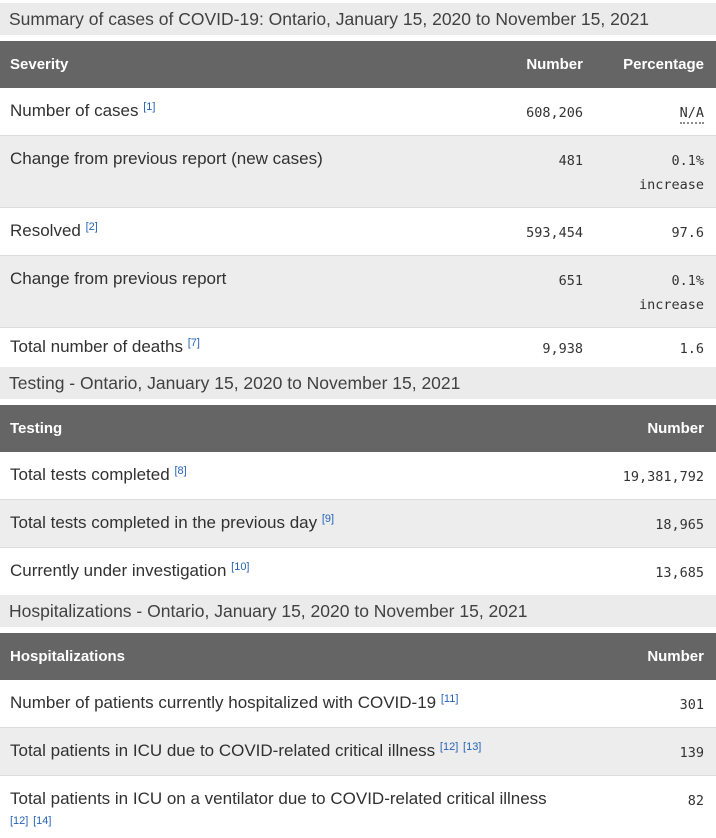 This screenshot has height=838, width=716. I want to click on row-label: Total tests completed [8], so click(283, 476).